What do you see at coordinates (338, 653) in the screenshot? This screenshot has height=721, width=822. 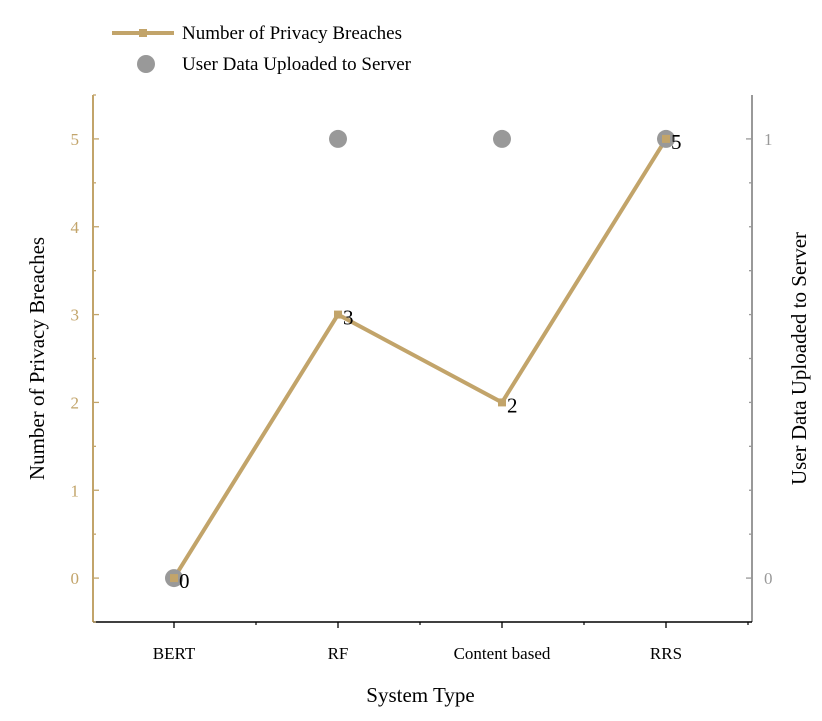 I see `x-tick-label: RF` at bounding box center [338, 653].